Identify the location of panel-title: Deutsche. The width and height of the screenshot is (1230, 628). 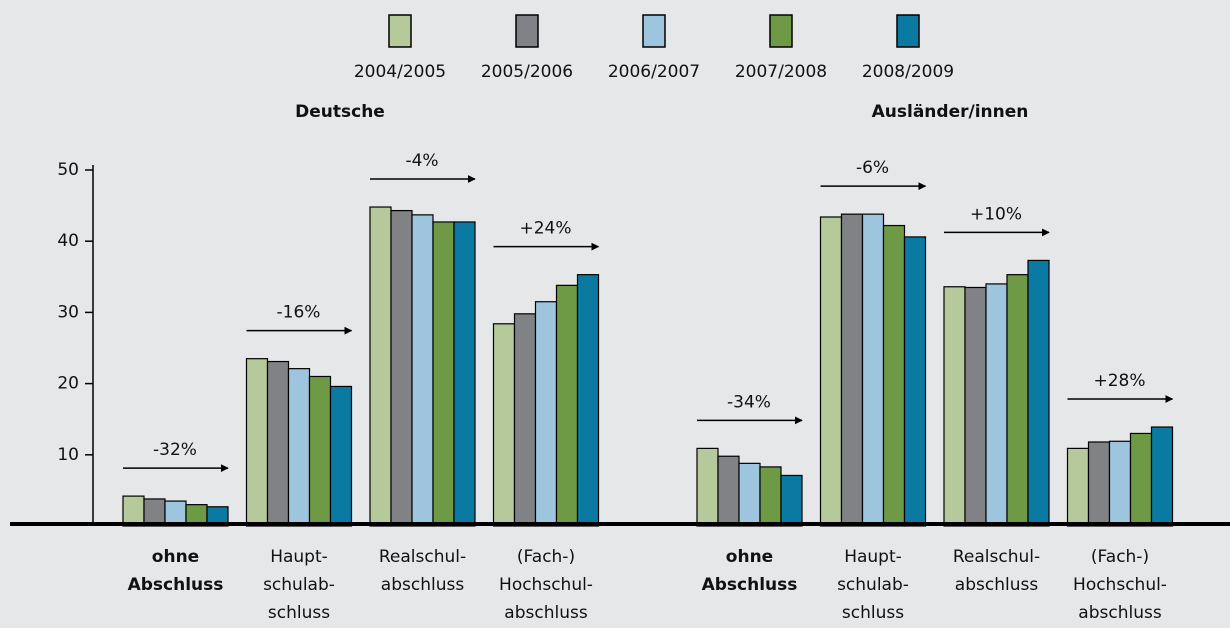
(340, 112).